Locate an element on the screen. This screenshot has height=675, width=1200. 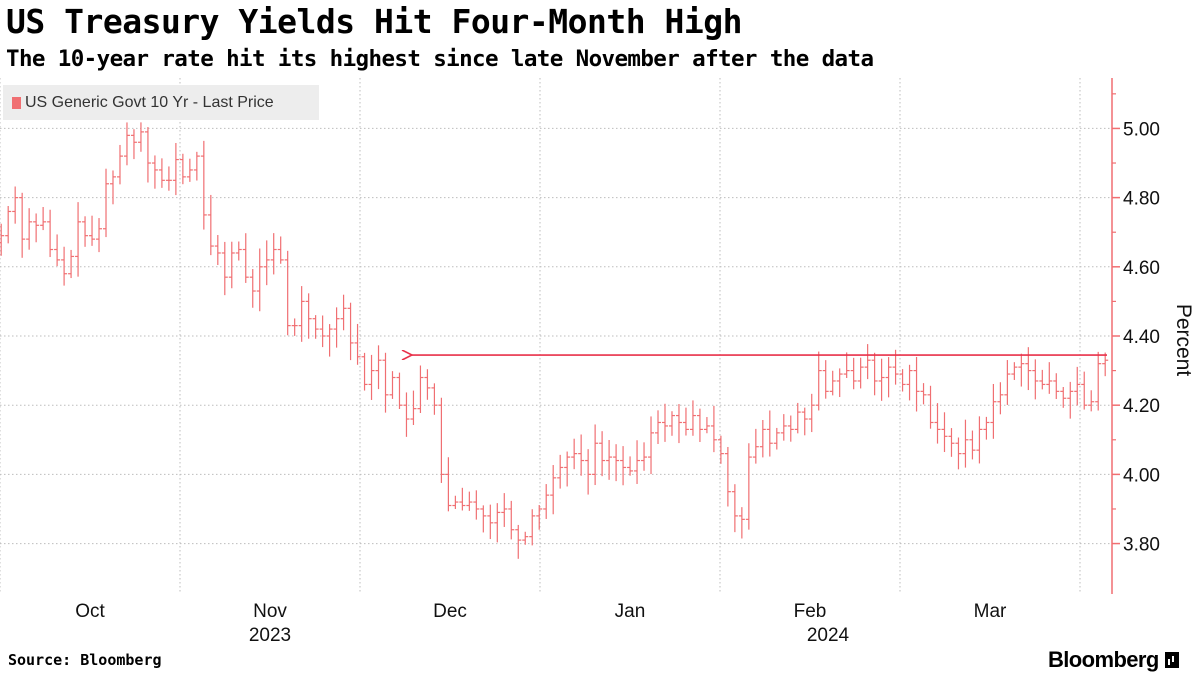
y-tick-label: 4.60 is located at coordinates (1141, 268).